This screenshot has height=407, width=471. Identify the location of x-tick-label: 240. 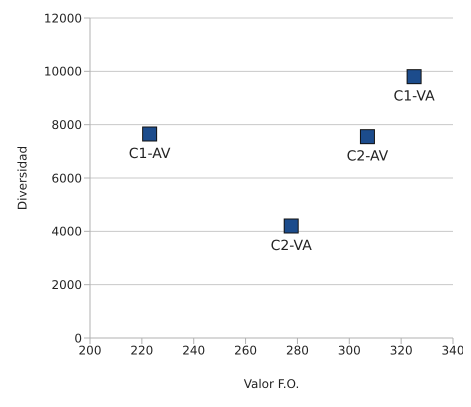
(194, 351).